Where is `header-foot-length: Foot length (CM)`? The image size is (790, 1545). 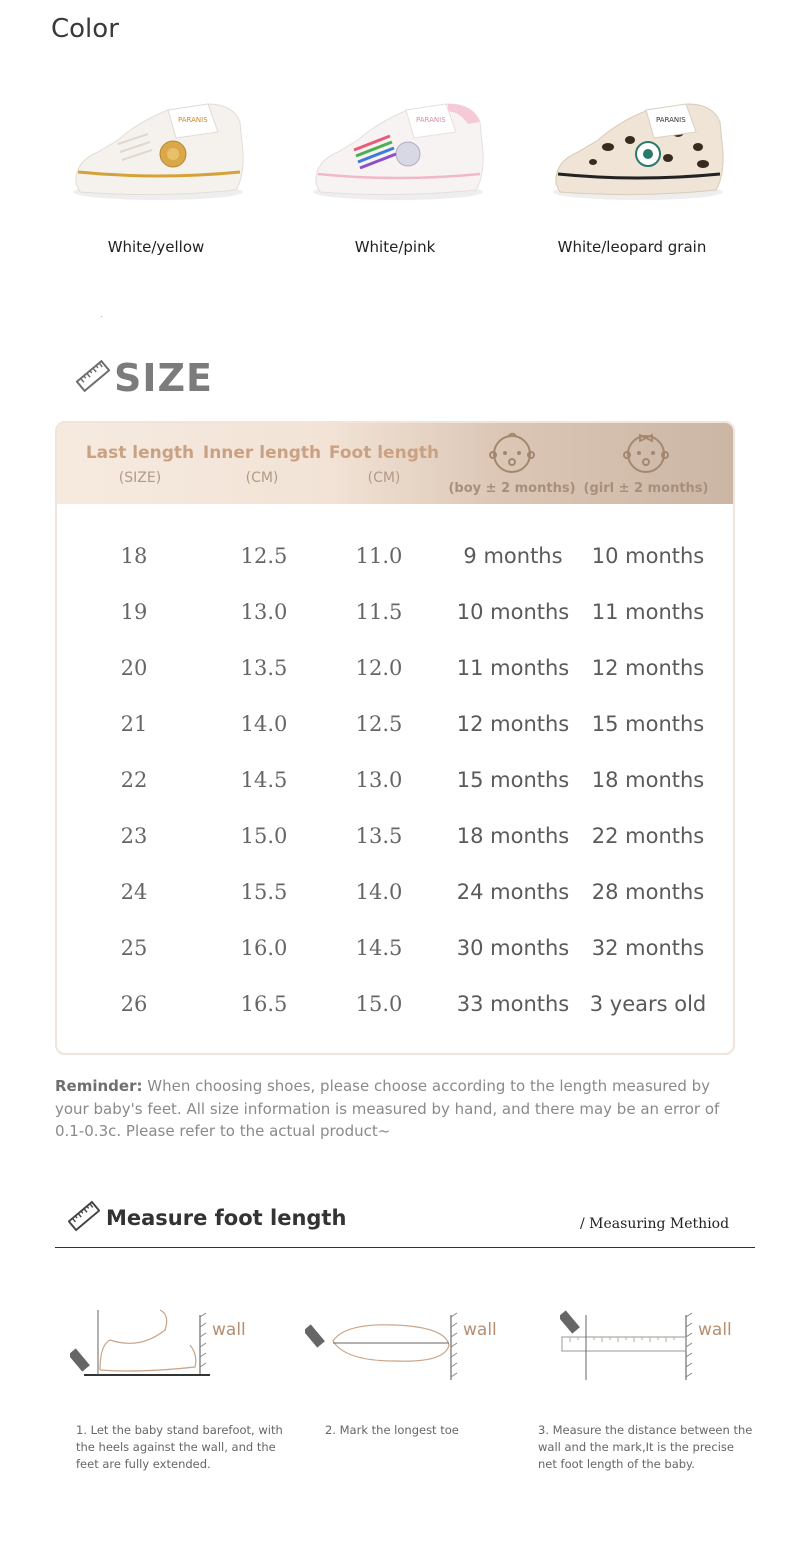
header-foot-length: Foot length (CM) is located at coordinates (384, 464).